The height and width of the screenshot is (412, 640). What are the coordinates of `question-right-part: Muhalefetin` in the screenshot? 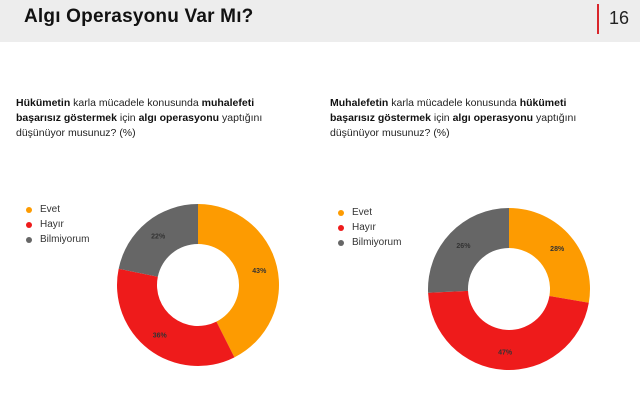 It's located at (359, 103).